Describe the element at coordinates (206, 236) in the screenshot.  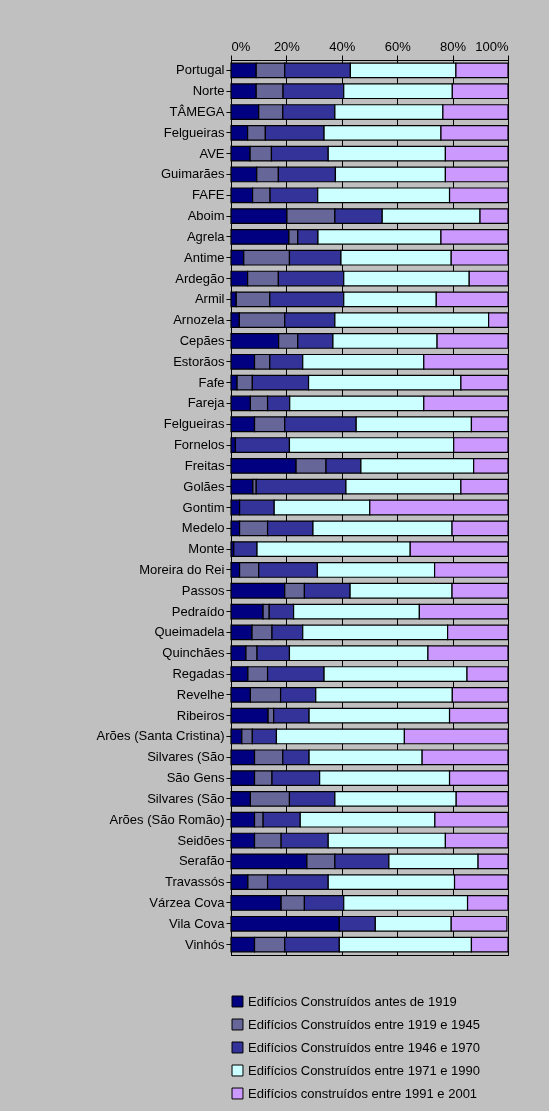
I see `y-tick-label: Agrela` at that location.